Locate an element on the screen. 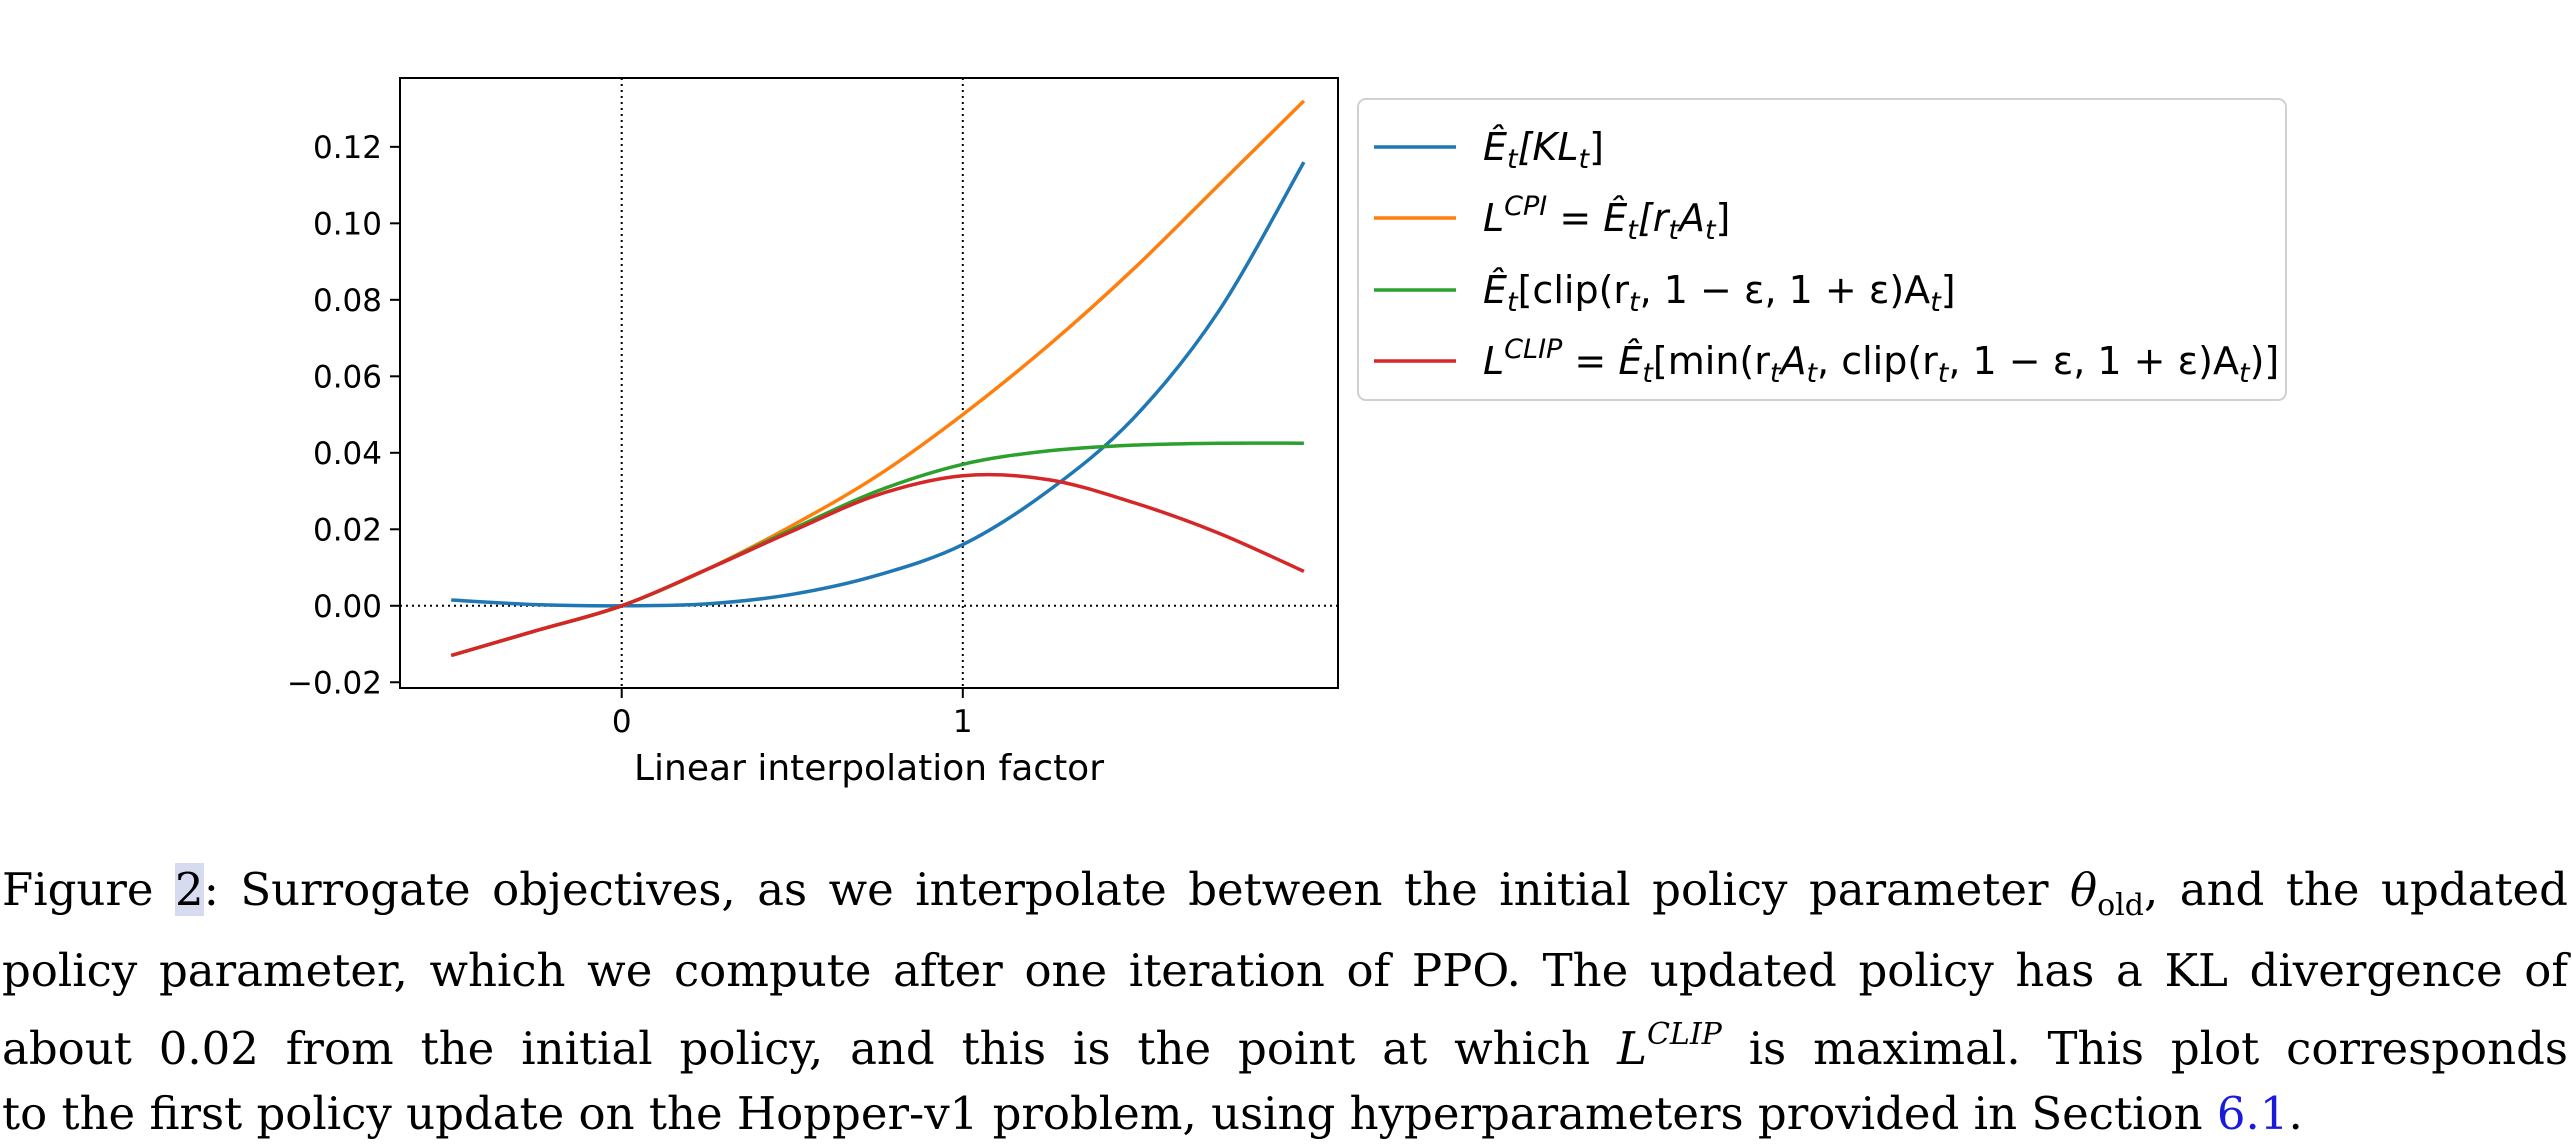 The height and width of the screenshot is (1146, 2572). section-link: 6.1 is located at coordinates (2253, 1113).